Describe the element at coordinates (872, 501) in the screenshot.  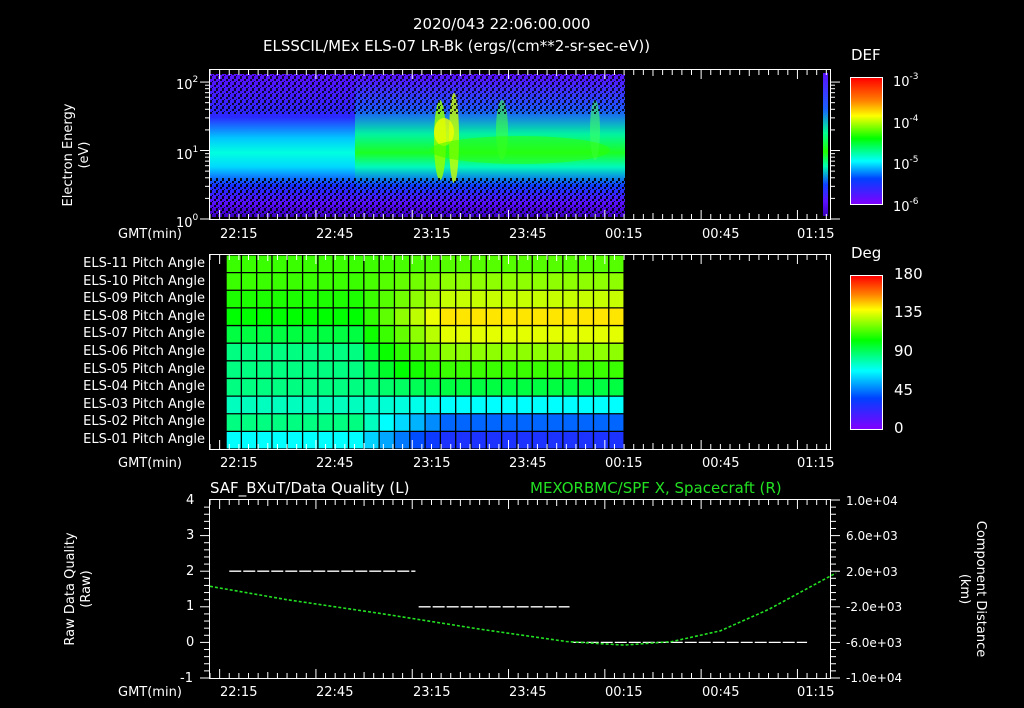
I see `panel3-right-ytick: 1.0e+04` at that location.